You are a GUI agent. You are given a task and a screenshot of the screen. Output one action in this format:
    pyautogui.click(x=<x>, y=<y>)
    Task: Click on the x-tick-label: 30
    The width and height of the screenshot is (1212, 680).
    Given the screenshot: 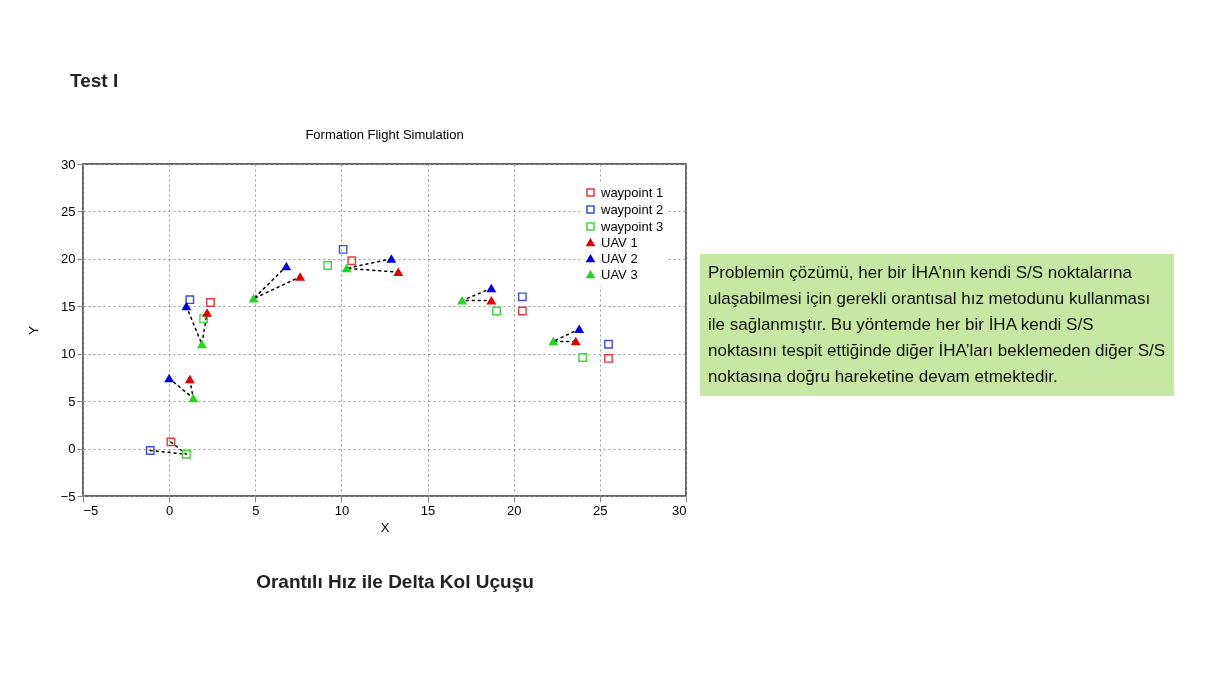 What is the action you would take?
    pyautogui.click(x=679, y=510)
    